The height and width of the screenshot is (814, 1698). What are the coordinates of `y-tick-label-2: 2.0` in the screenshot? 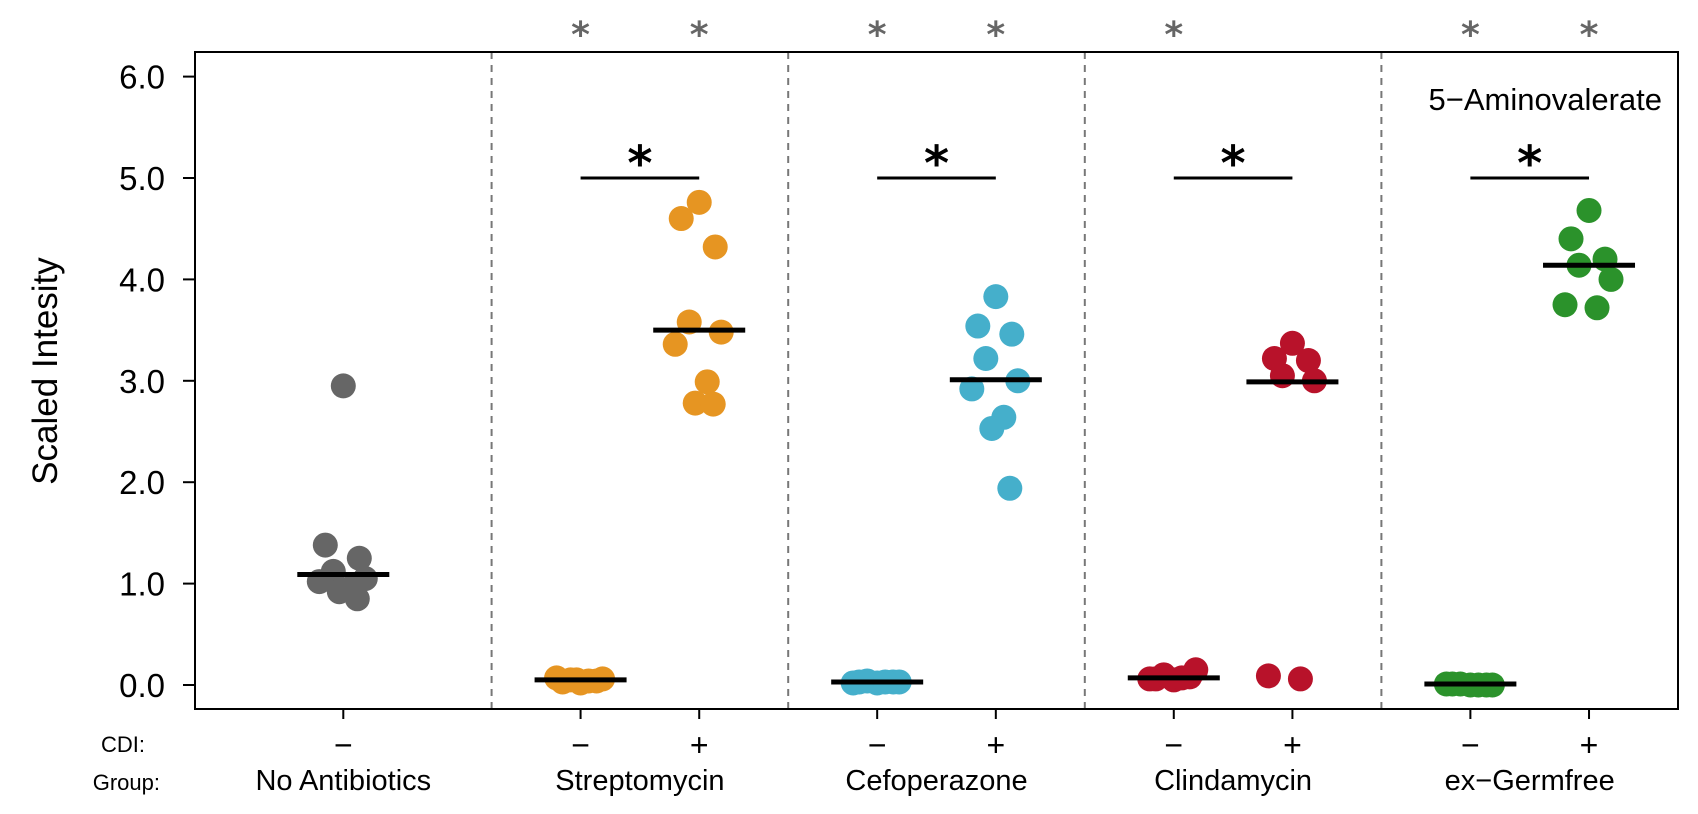 It's located at (142, 482).